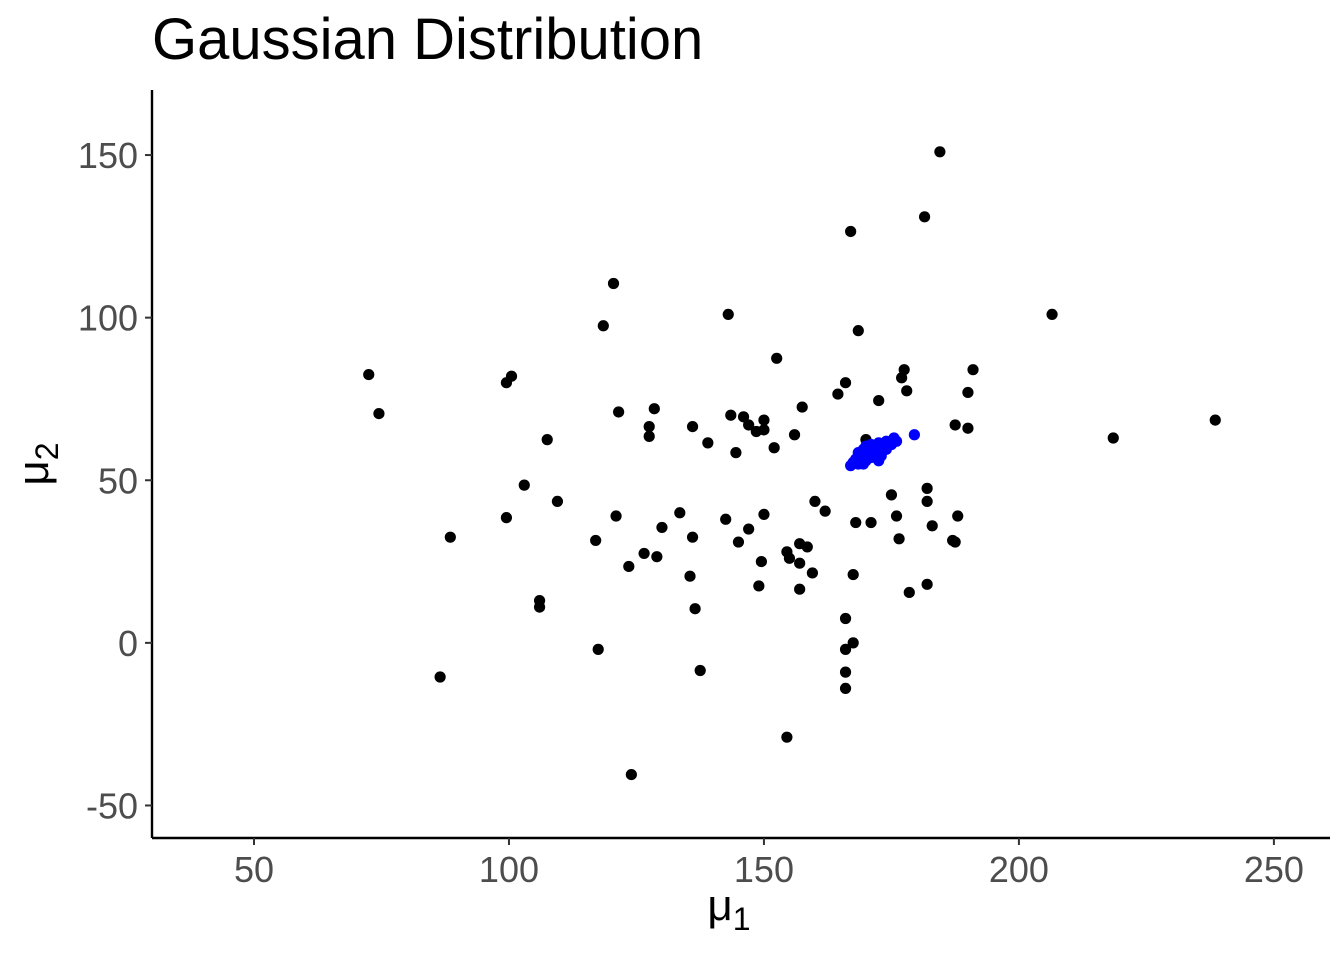 Image resolution: width=1344 pixels, height=960 pixels. I want to click on x-tick-label: 50, so click(254, 869).